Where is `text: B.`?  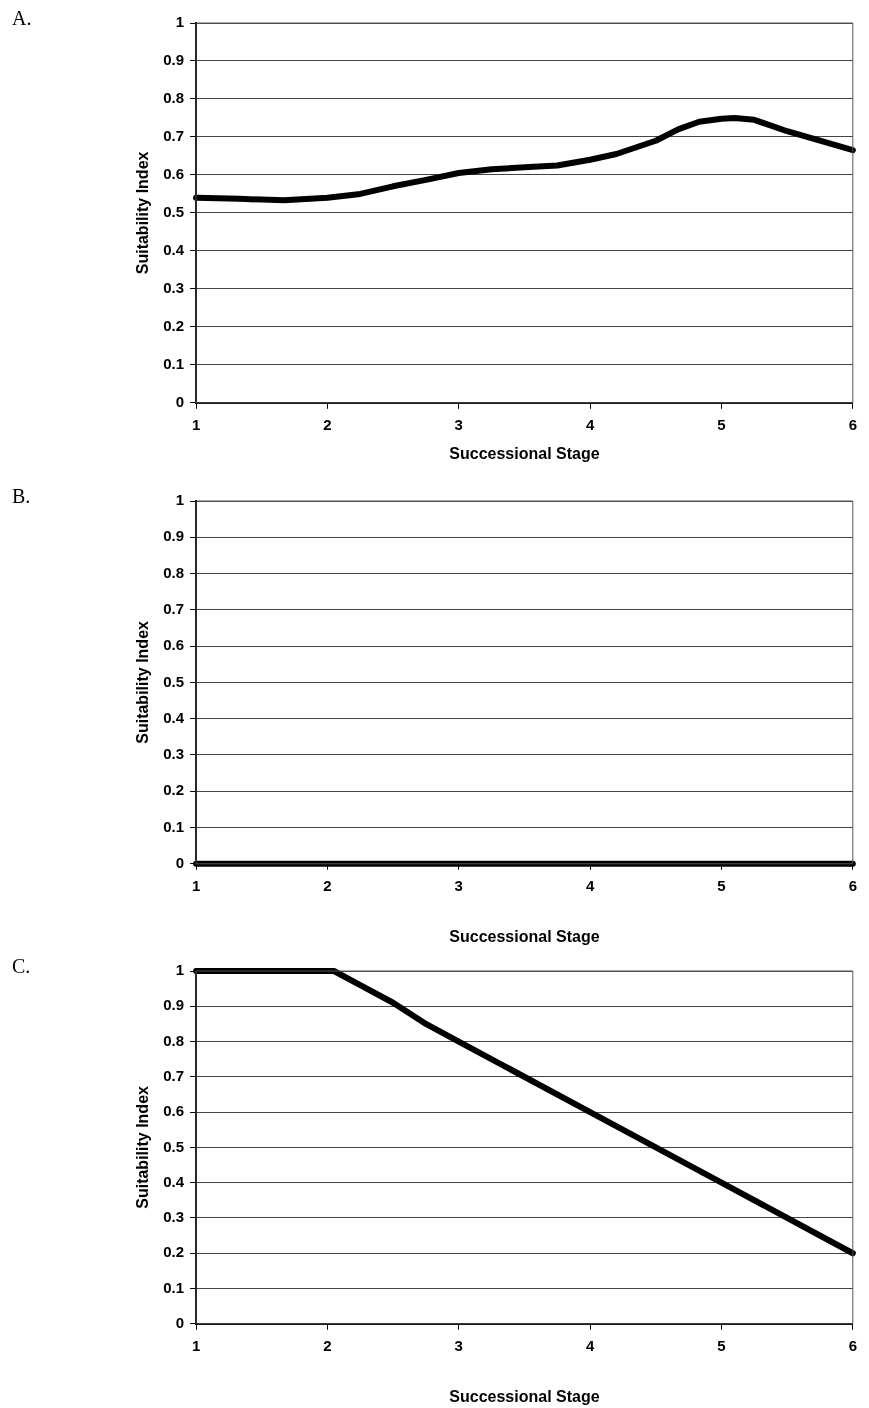 text: B. is located at coordinates (21, 496).